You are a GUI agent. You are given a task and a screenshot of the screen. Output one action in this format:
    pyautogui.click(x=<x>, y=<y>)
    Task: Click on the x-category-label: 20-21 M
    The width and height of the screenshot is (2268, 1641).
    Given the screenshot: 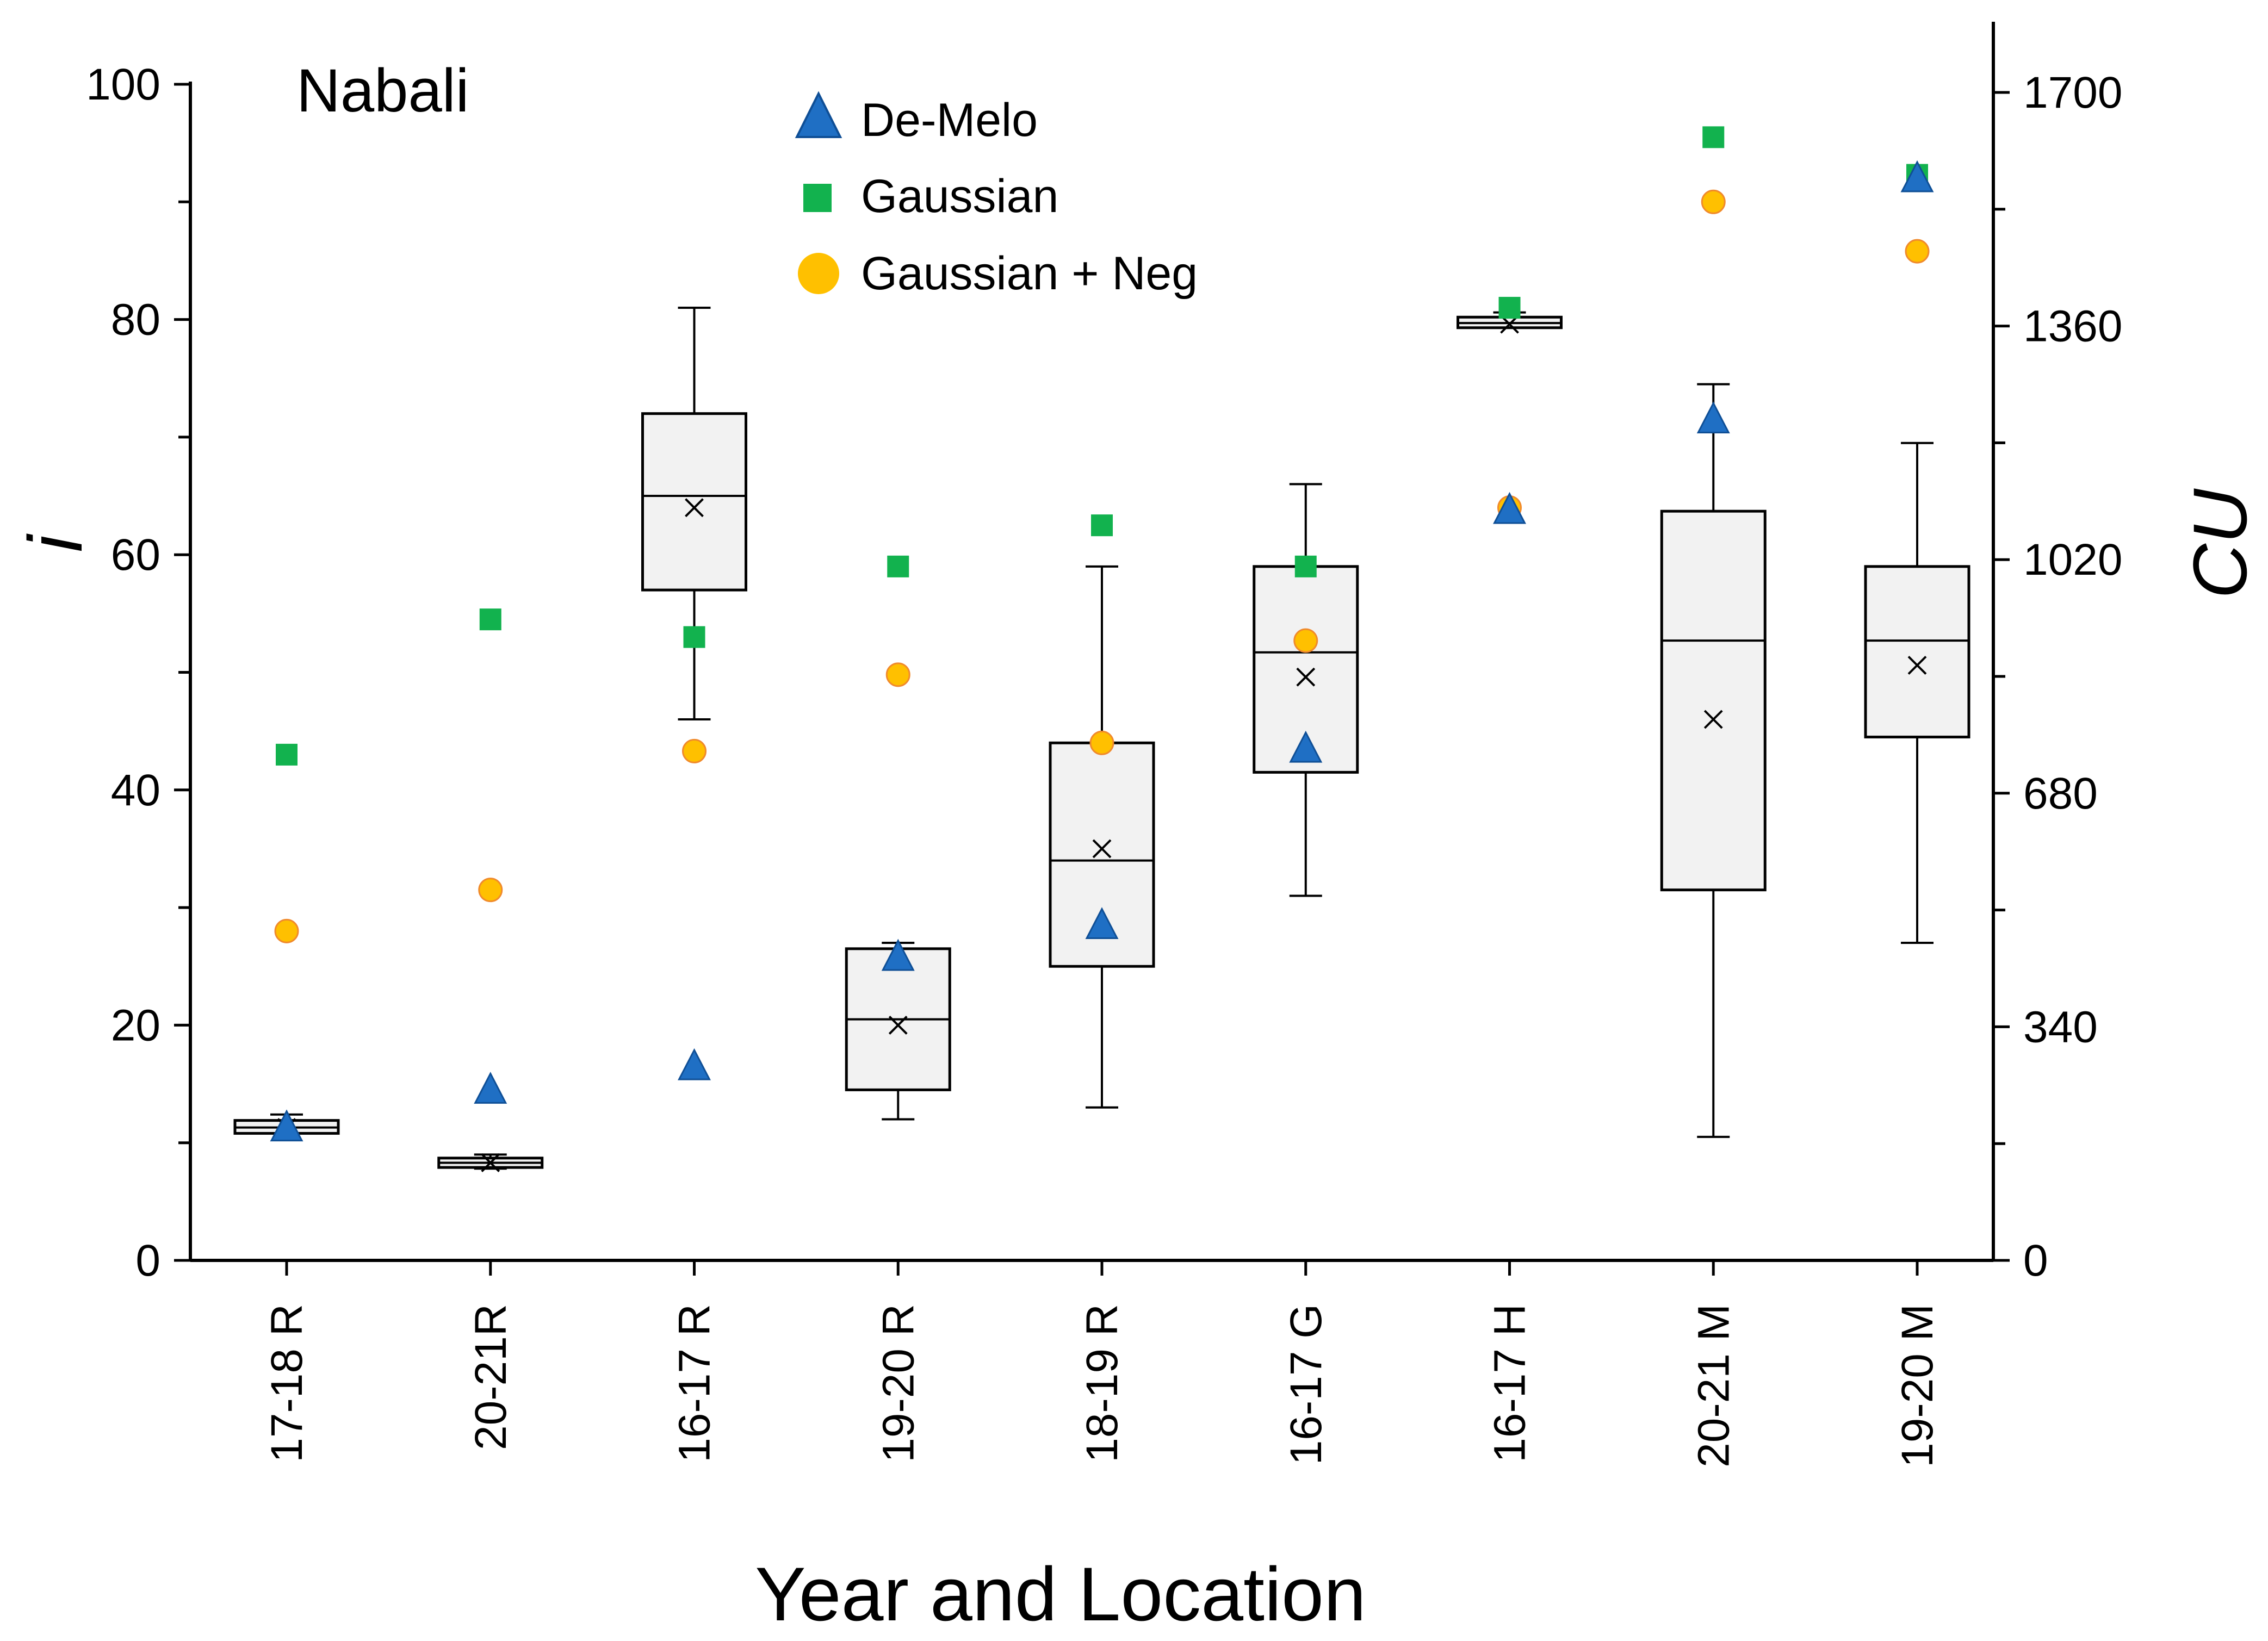 What is the action you would take?
    pyautogui.click(x=1713, y=1386)
    